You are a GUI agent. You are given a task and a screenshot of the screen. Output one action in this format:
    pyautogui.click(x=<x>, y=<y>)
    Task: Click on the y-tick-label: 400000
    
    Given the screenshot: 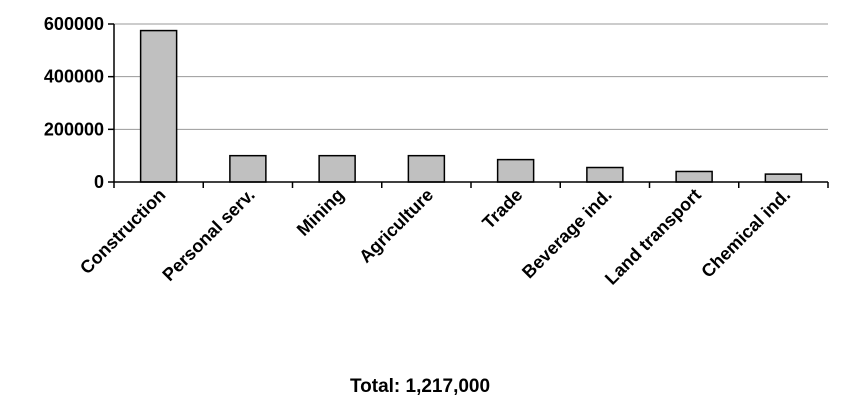 What is the action you would take?
    pyautogui.click(x=74, y=77)
    